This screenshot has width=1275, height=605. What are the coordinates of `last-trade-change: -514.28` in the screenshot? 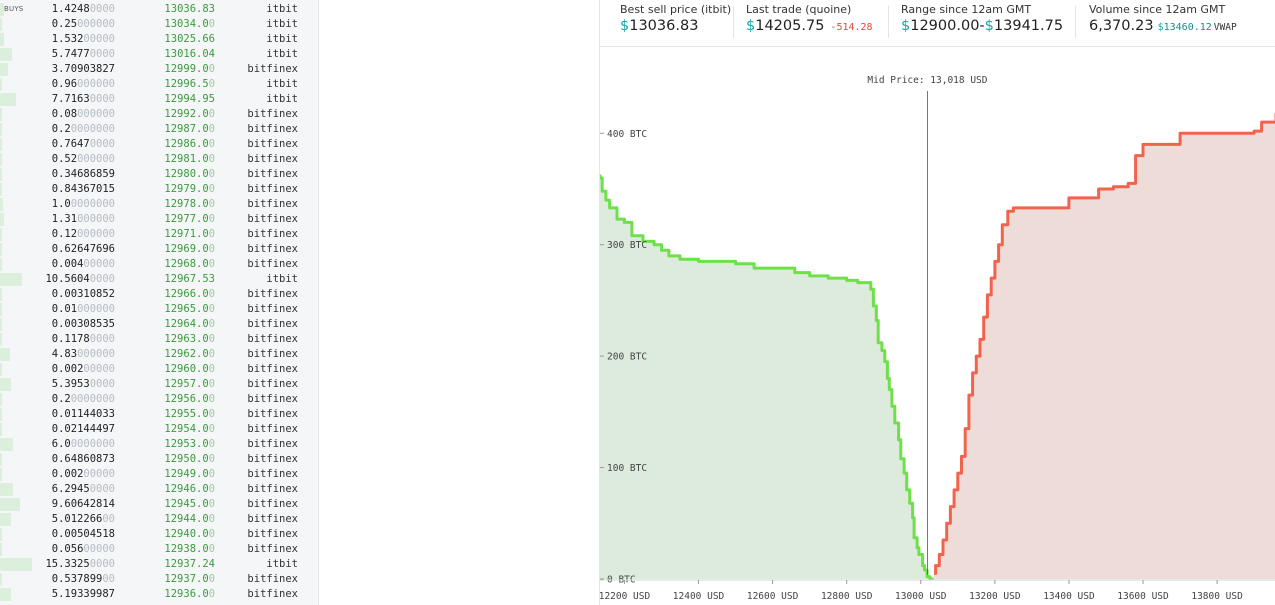 It's located at (851, 27).